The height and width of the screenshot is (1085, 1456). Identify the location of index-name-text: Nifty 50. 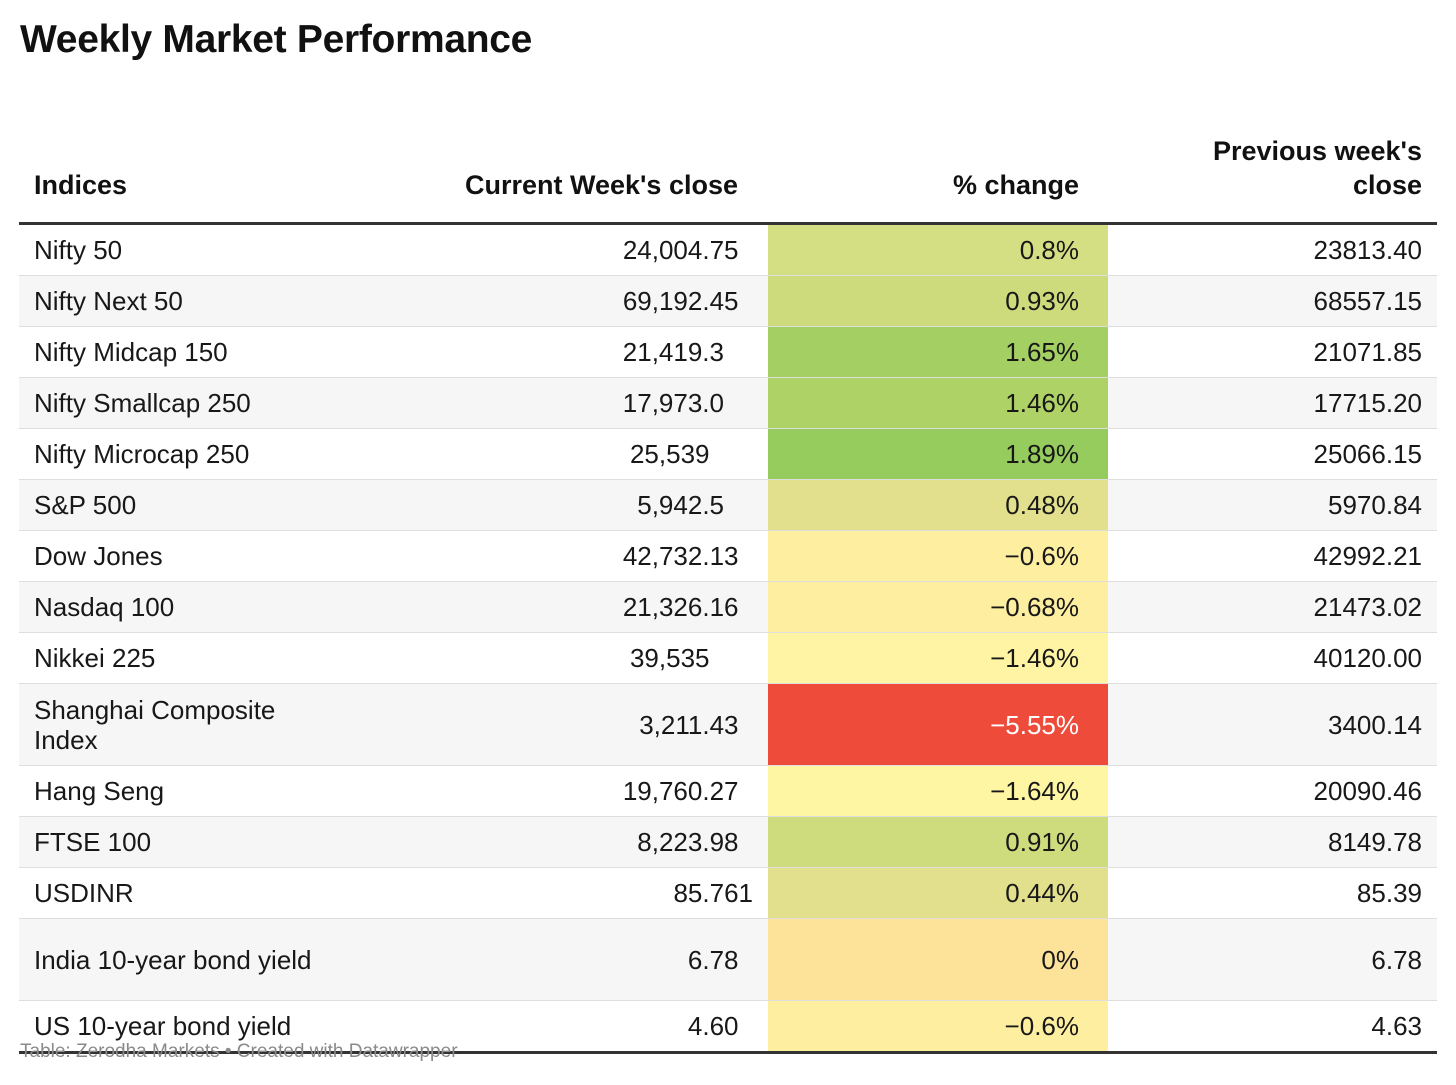
(78, 250).